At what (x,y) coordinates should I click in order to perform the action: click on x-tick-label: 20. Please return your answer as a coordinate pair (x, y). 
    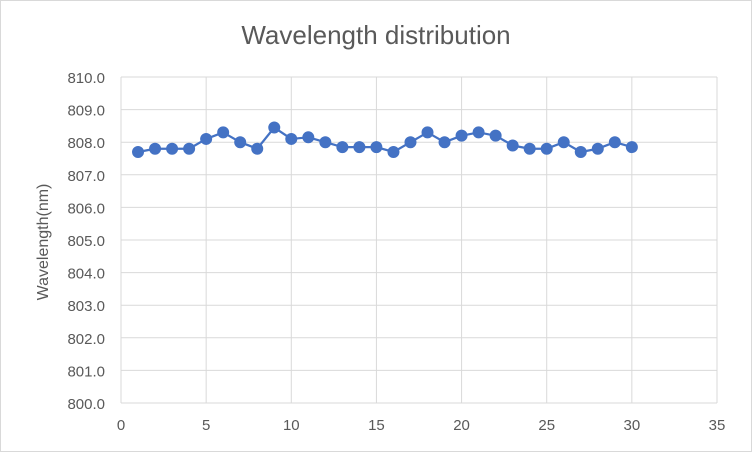
    Looking at the image, I should click on (461, 425).